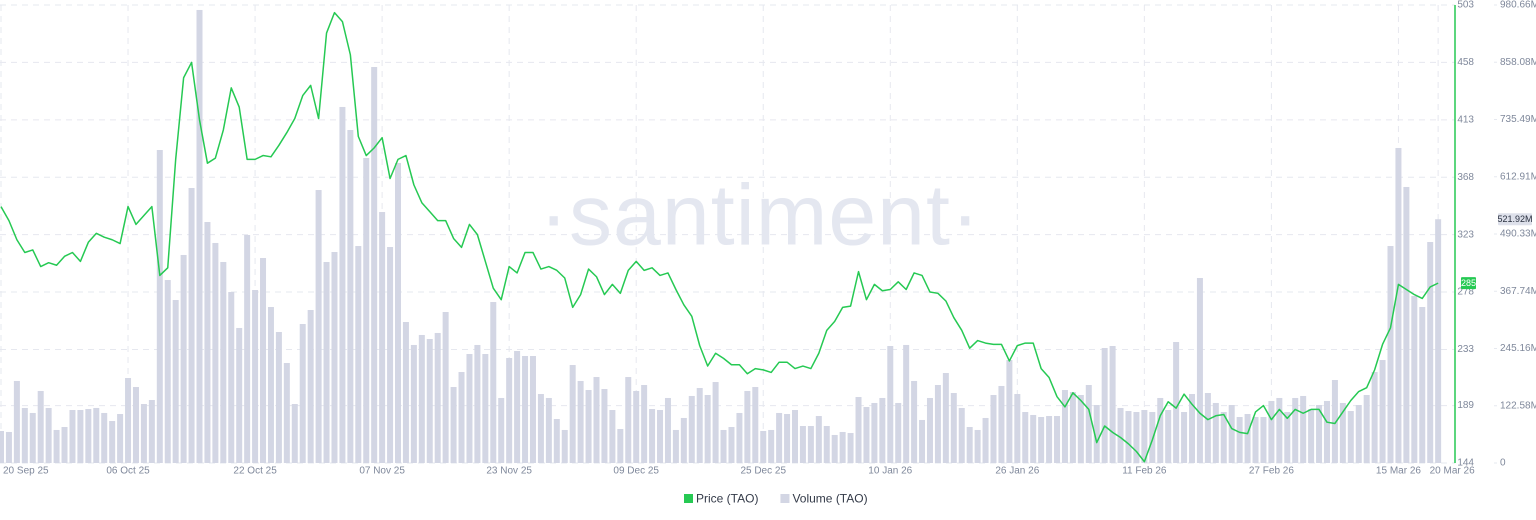 The width and height of the screenshot is (1536, 520). Describe the element at coordinates (1518, 119) in the screenshot. I see `y-tick-label: 735.49M` at that location.